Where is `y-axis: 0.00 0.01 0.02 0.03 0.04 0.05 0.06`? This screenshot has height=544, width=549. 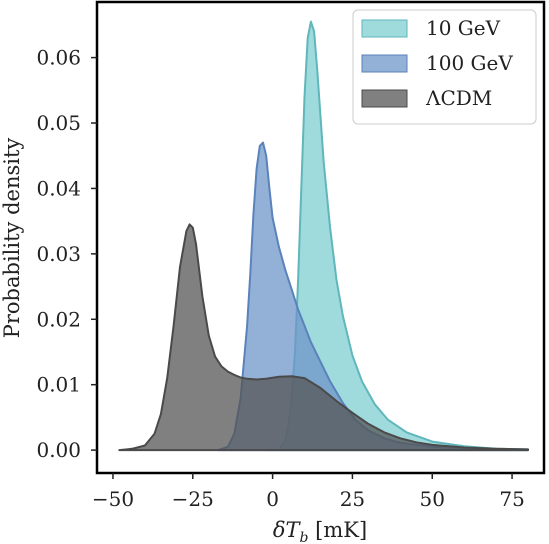
y-axis: 0.00 0.01 0.02 0.03 0.04 0.05 0.06 is located at coordinates (66, 254).